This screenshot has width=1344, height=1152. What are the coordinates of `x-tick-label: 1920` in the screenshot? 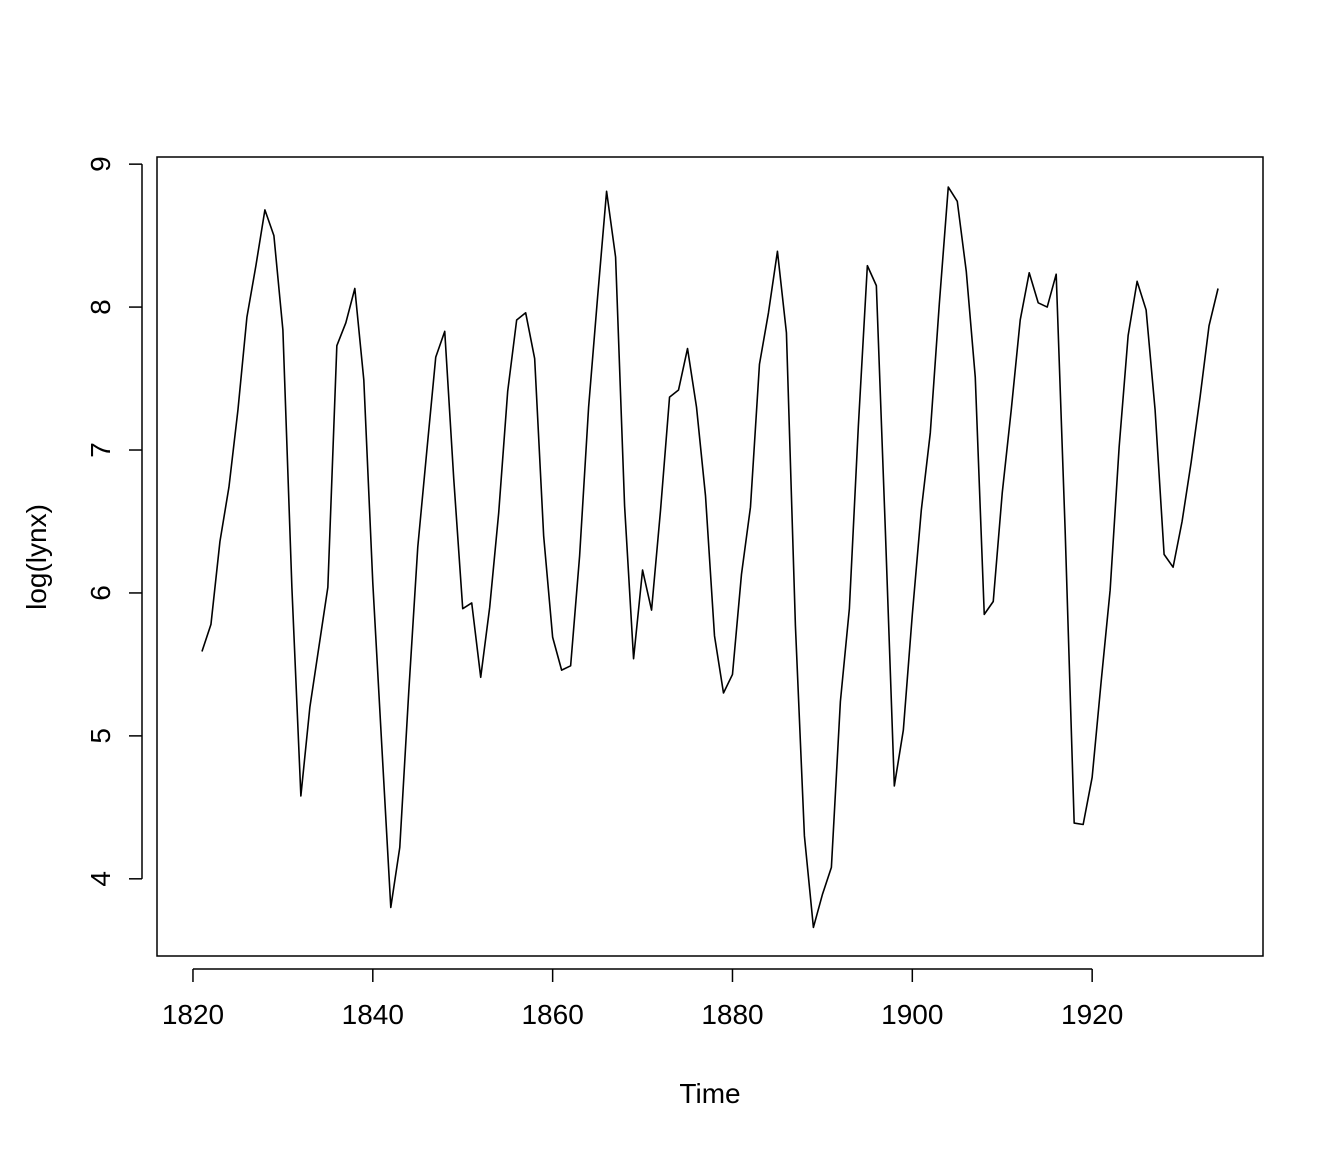 It's located at (1092, 1014).